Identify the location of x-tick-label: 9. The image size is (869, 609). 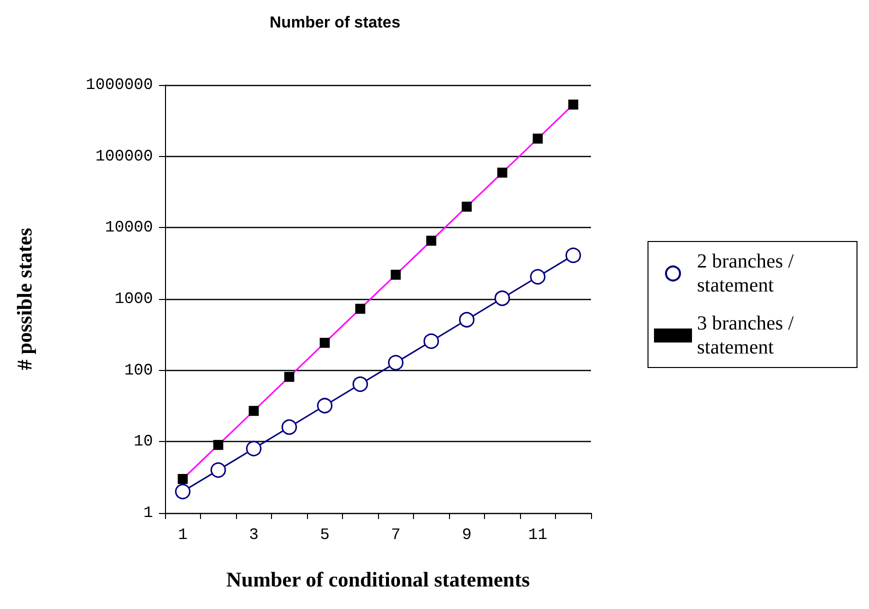
(467, 535).